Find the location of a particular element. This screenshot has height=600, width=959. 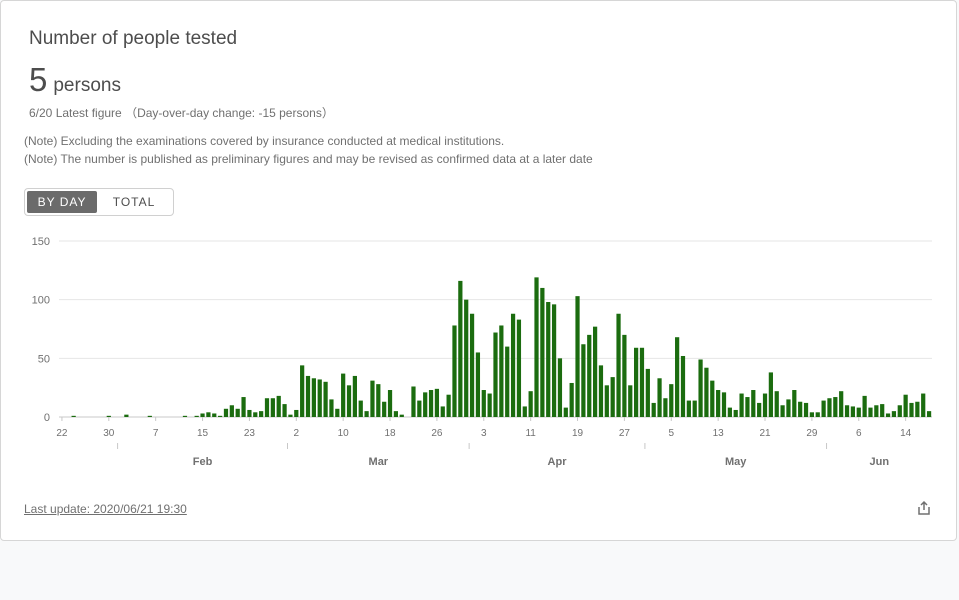

x-tick-label: 23 is located at coordinates (250, 433).